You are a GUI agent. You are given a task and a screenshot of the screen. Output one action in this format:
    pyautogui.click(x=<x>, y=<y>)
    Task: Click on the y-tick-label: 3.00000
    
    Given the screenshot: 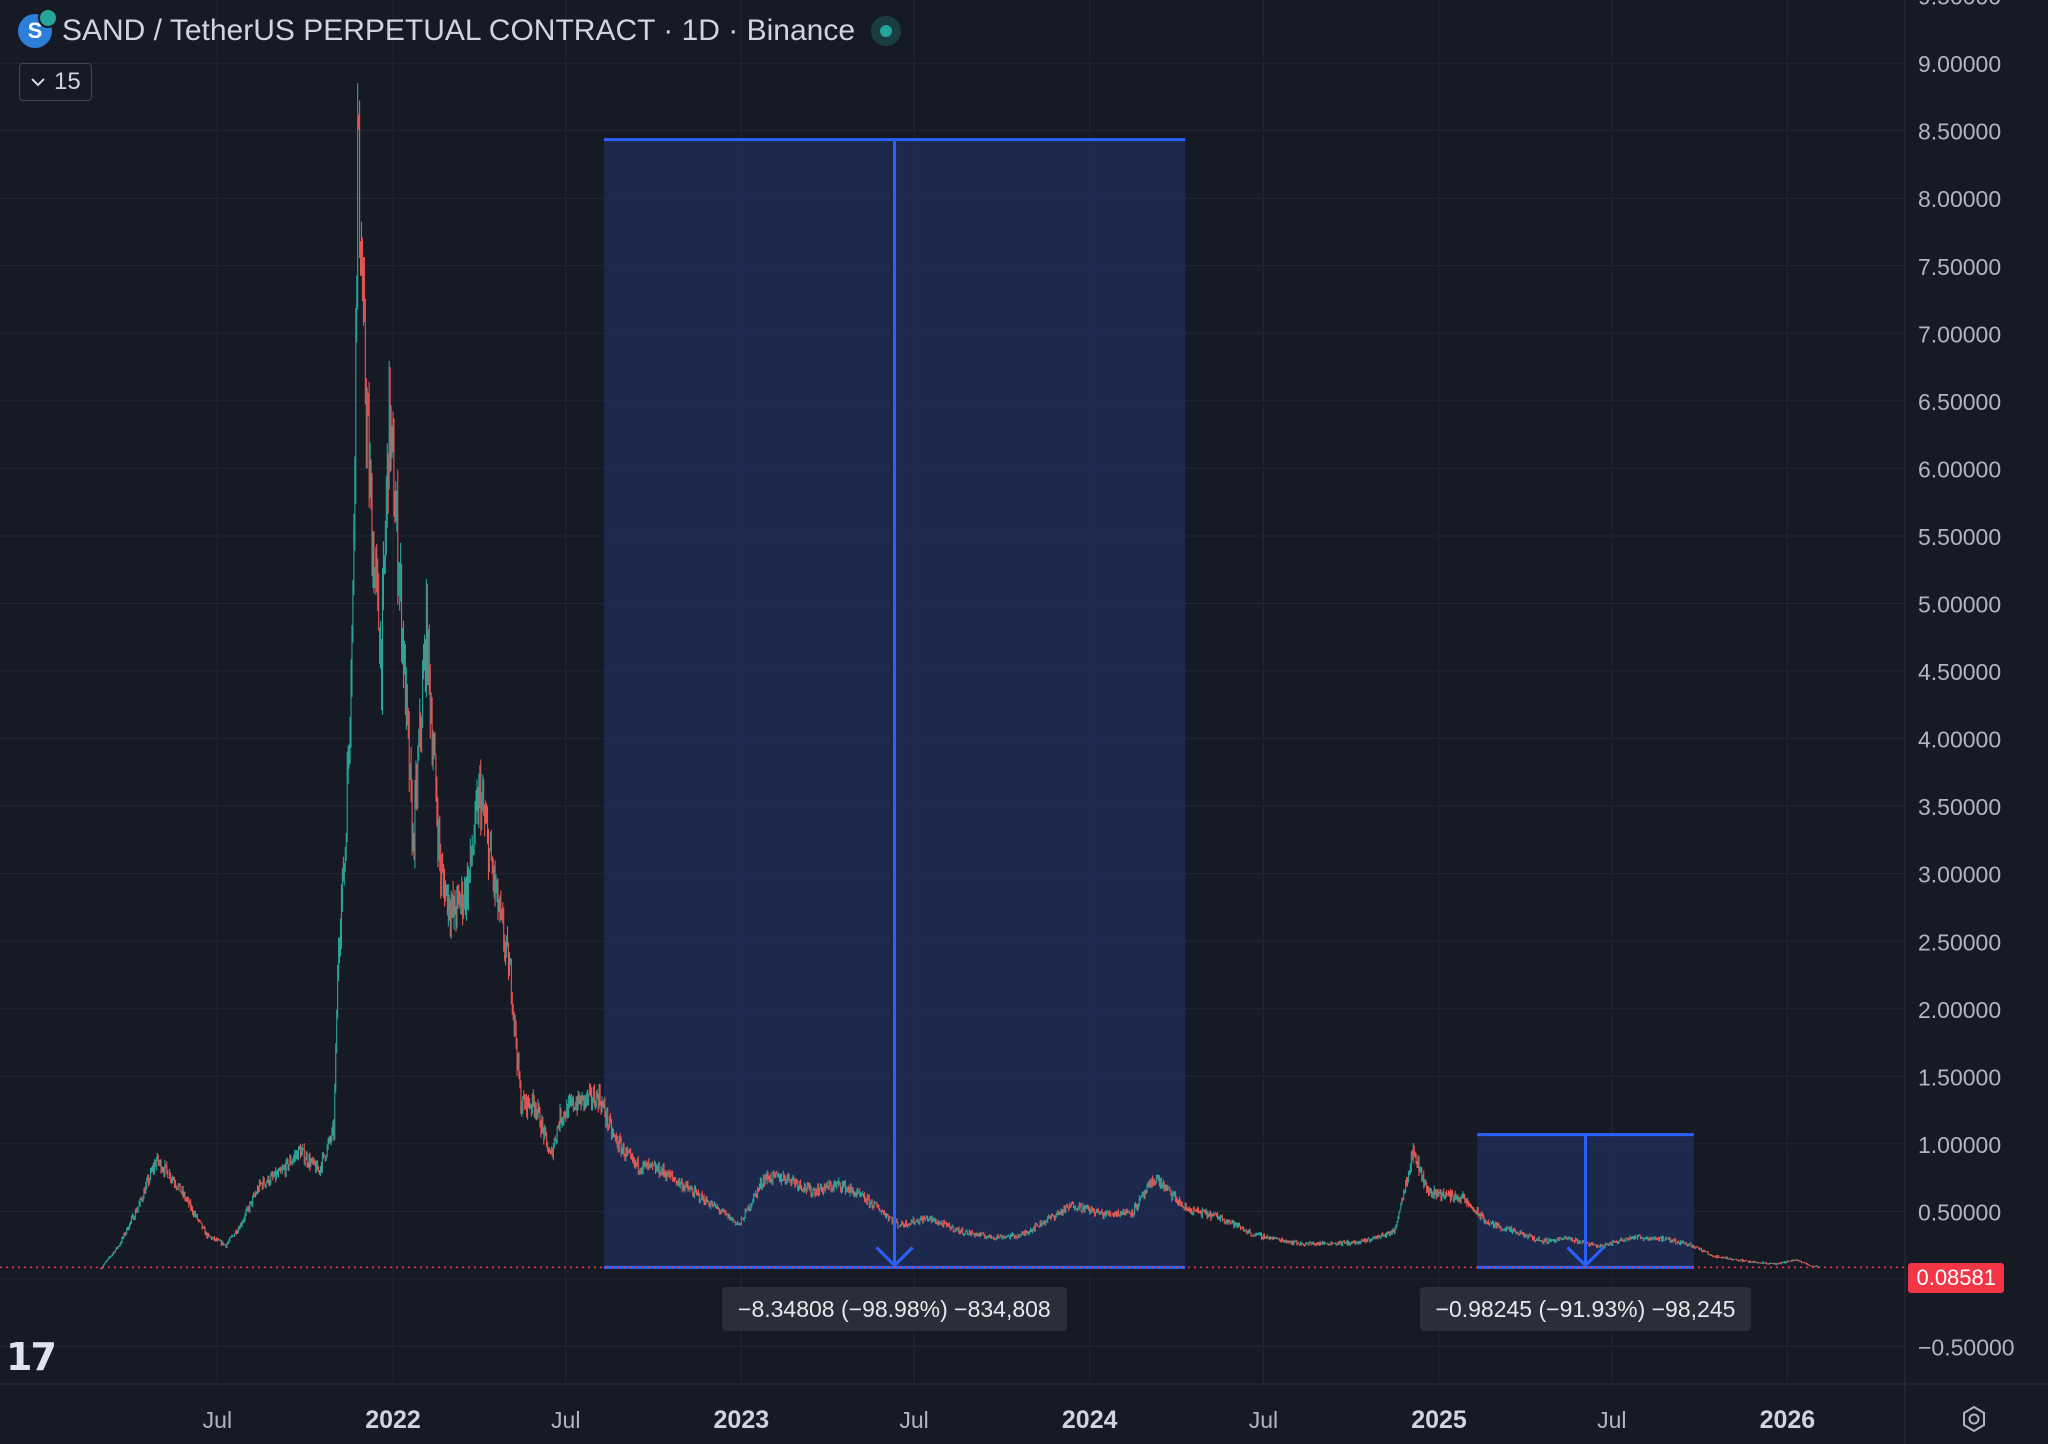 What is the action you would take?
    pyautogui.click(x=1959, y=875)
    